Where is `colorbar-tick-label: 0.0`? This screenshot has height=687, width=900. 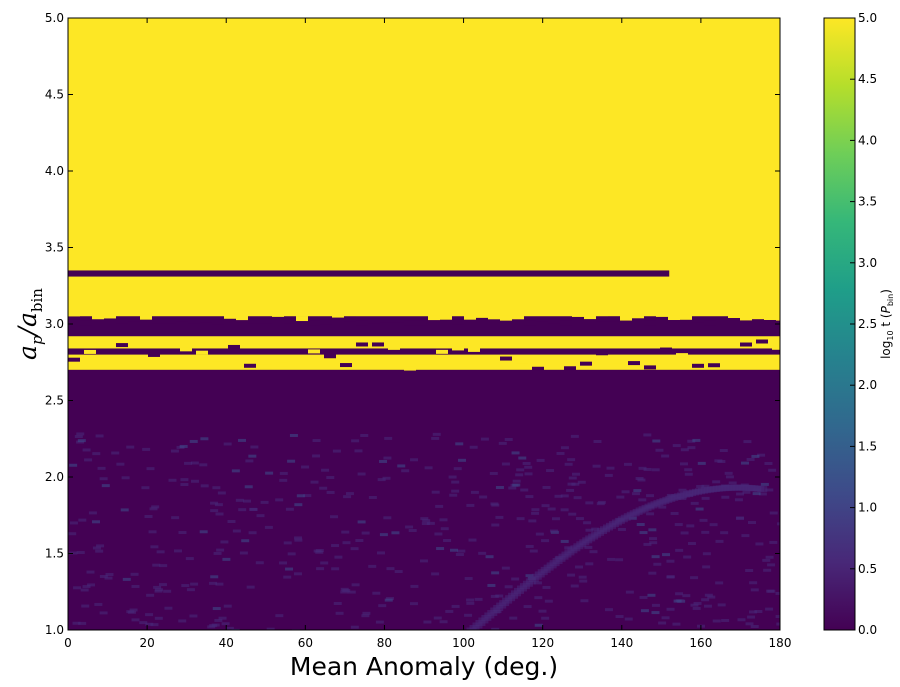 colorbar-tick-label: 0.0 is located at coordinates (867, 630).